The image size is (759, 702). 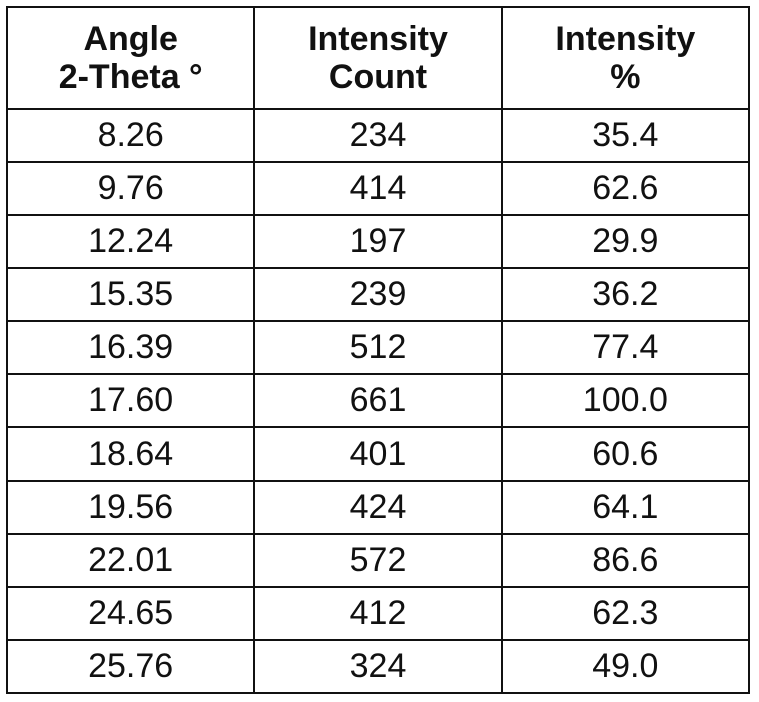 I want to click on percent-cell: 62.6, so click(x=625, y=188).